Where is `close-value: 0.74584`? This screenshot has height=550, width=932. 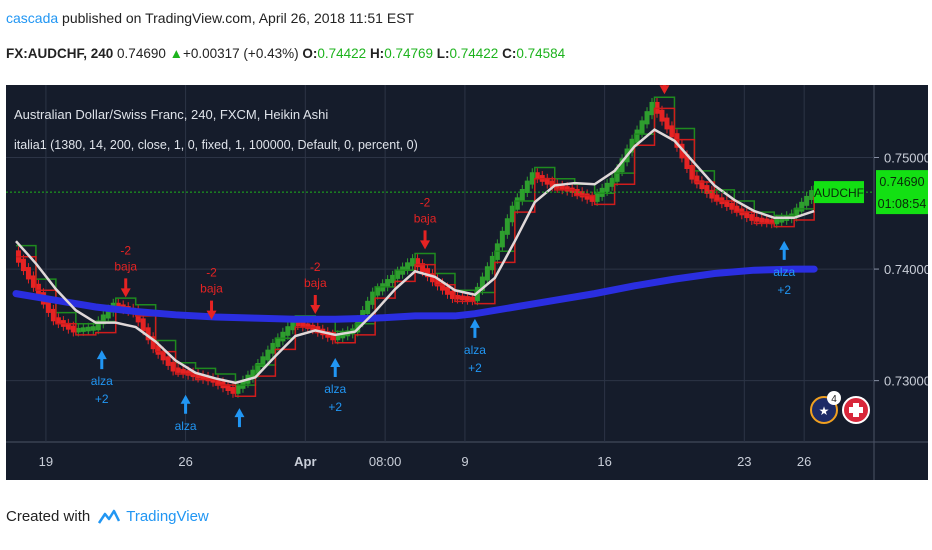 close-value: 0.74584 is located at coordinates (541, 53).